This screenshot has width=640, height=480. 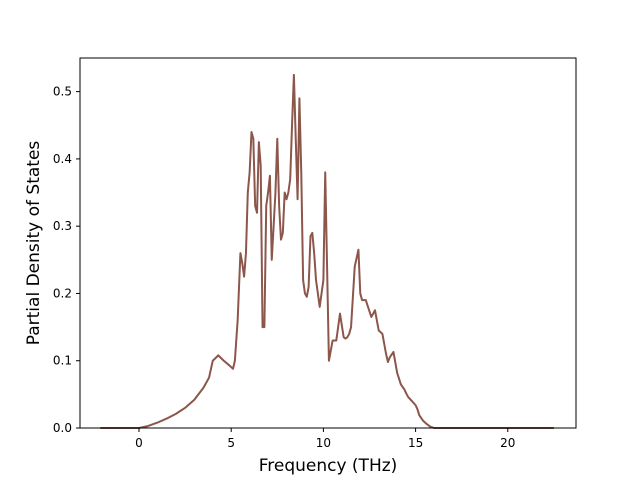 I want to click on x-tick-label: 20, so click(x=507, y=443).